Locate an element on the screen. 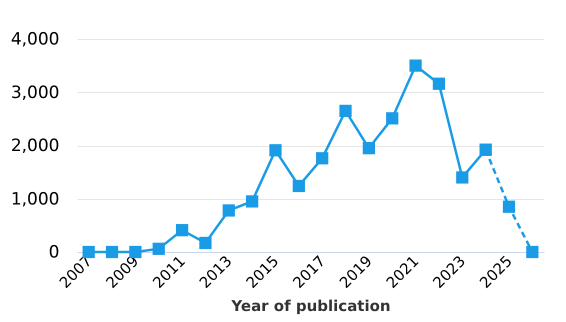  y-tick-label: 4,000 is located at coordinates (35, 40).